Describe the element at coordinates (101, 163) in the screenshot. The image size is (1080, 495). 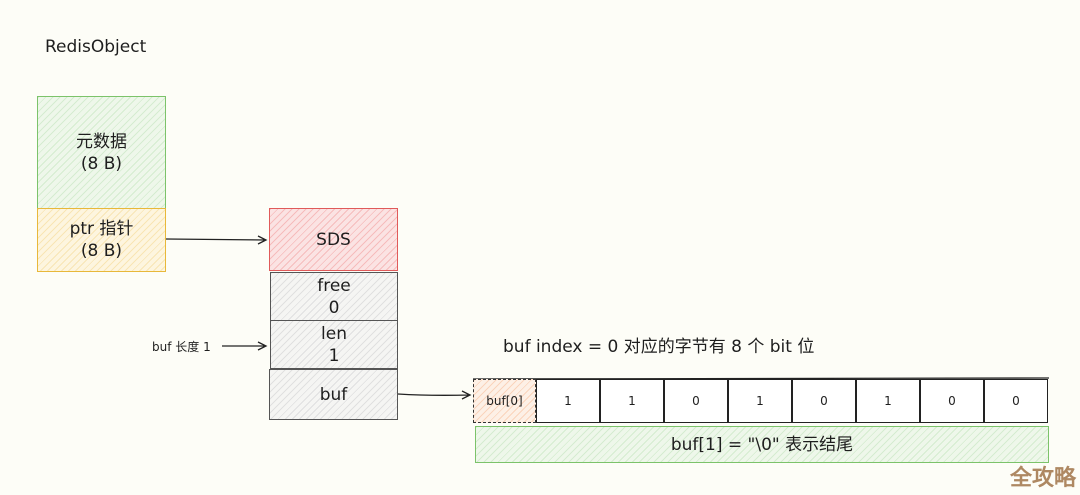
I see `metadata-size: (8 B)` at that location.